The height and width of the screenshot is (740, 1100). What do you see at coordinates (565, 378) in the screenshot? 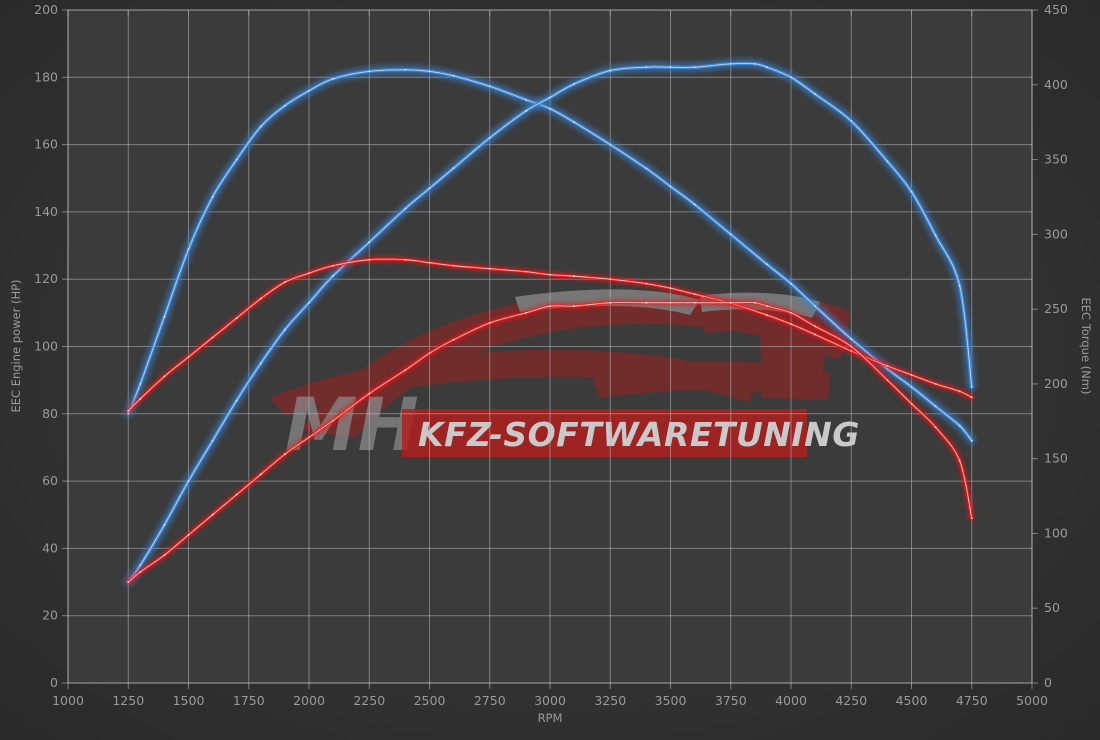
I see `watermark: MH KFZ-SOFTWARETUNING` at bounding box center [565, 378].